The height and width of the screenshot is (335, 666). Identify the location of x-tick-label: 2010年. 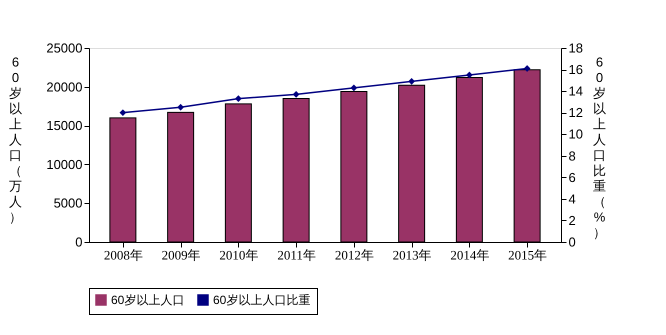
(238, 255).